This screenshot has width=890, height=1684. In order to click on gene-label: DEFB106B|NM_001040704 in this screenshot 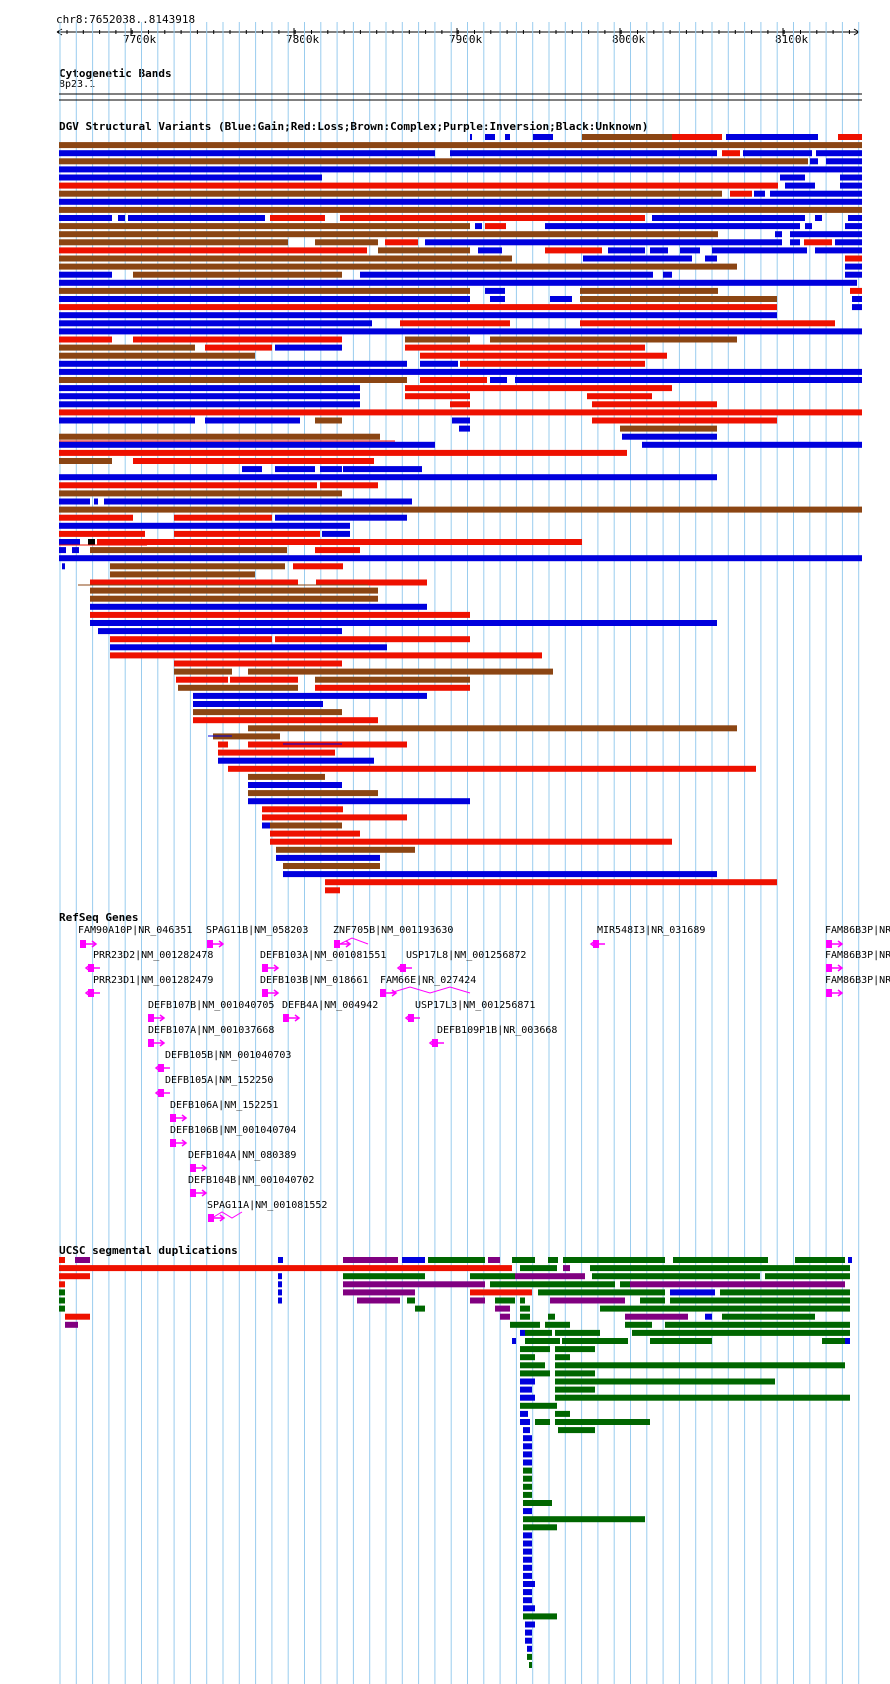, I will do `click(233, 1130)`.